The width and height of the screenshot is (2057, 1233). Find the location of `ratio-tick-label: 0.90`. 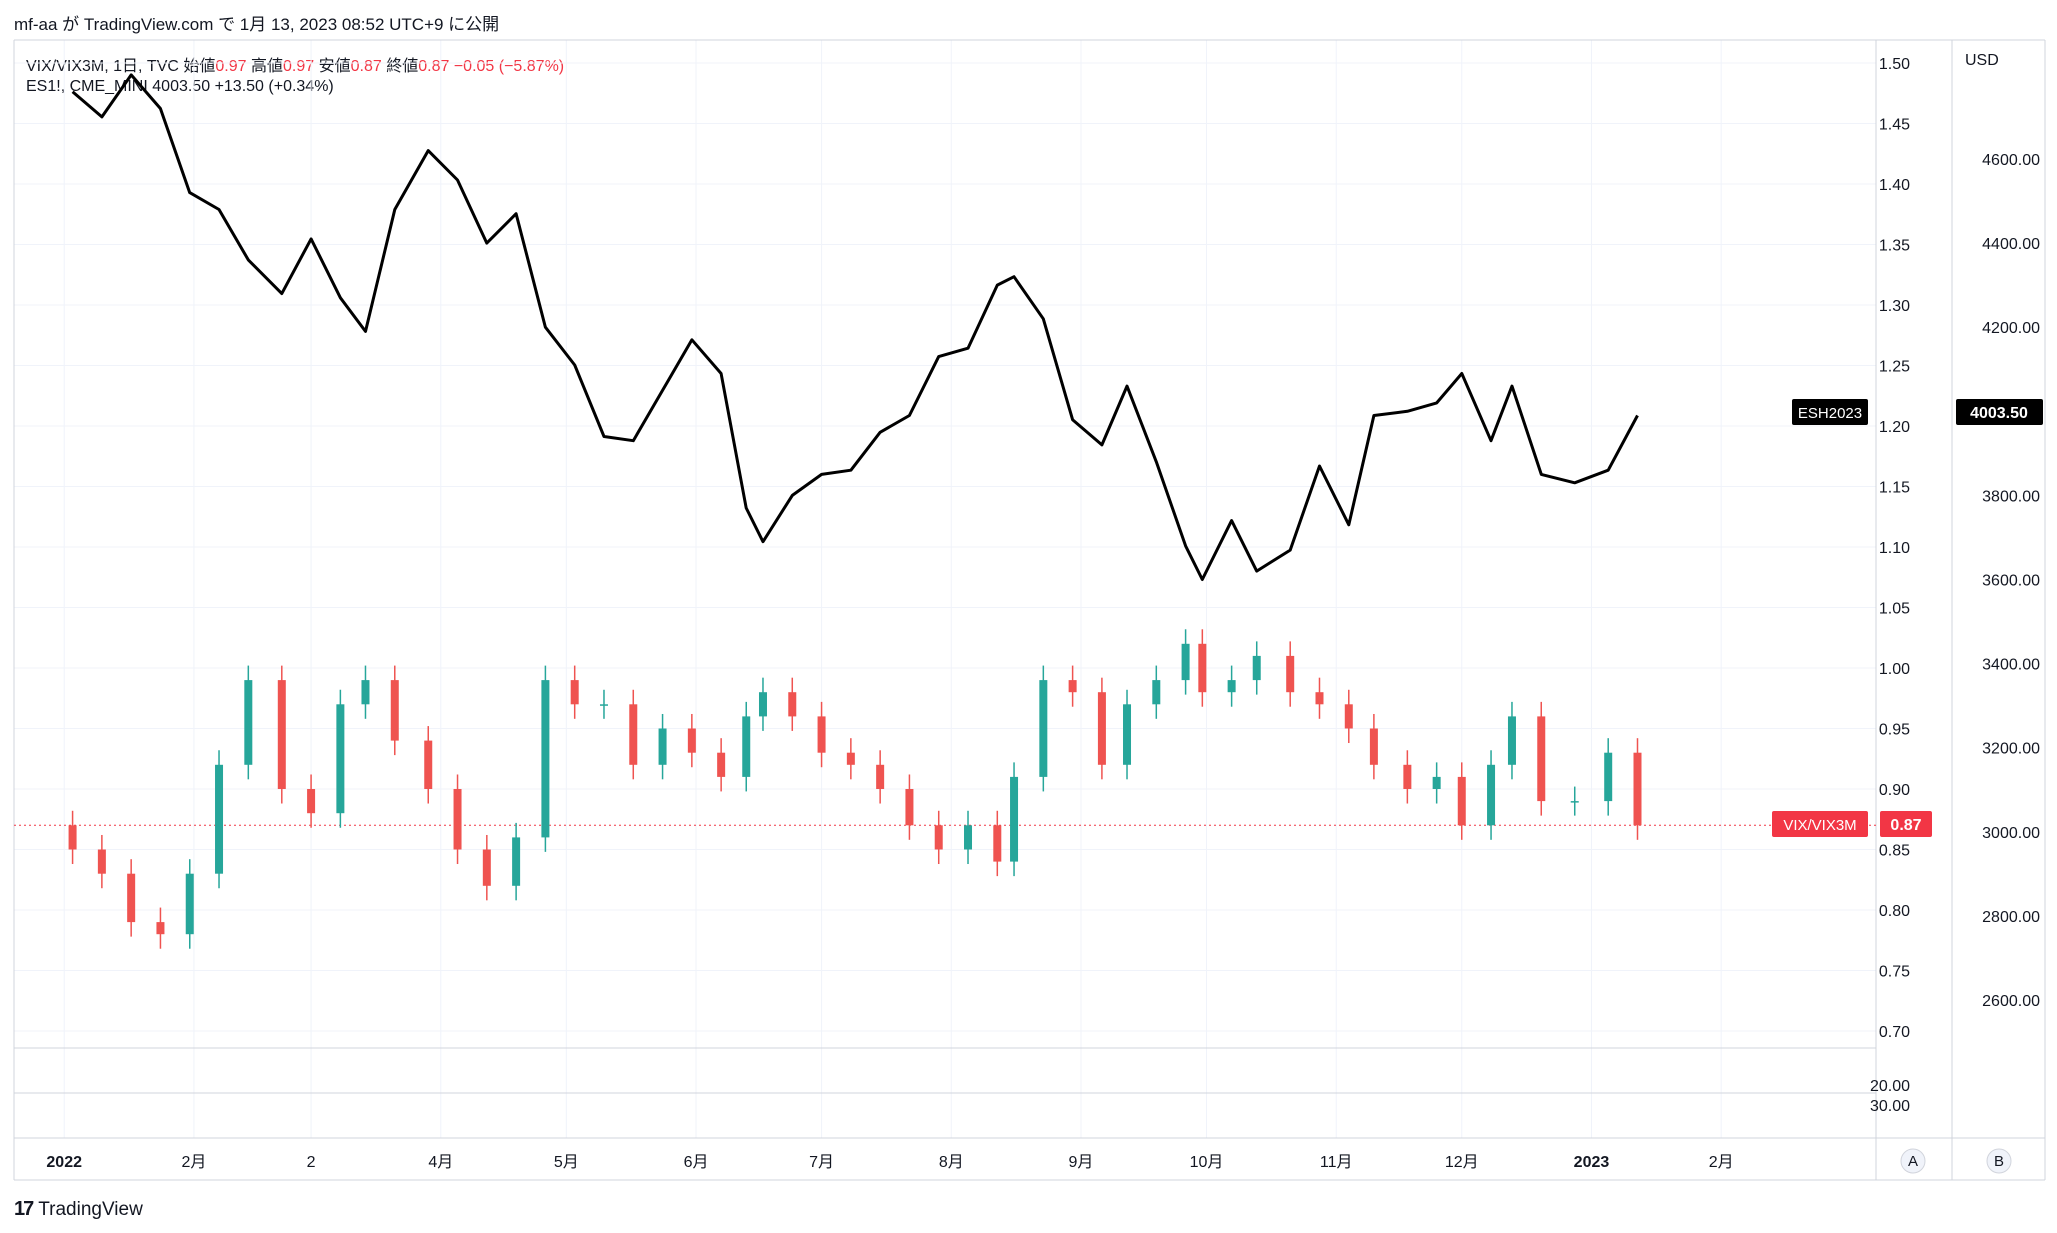

ratio-tick-label: 0.90 is located at coordinates (1894, 790).